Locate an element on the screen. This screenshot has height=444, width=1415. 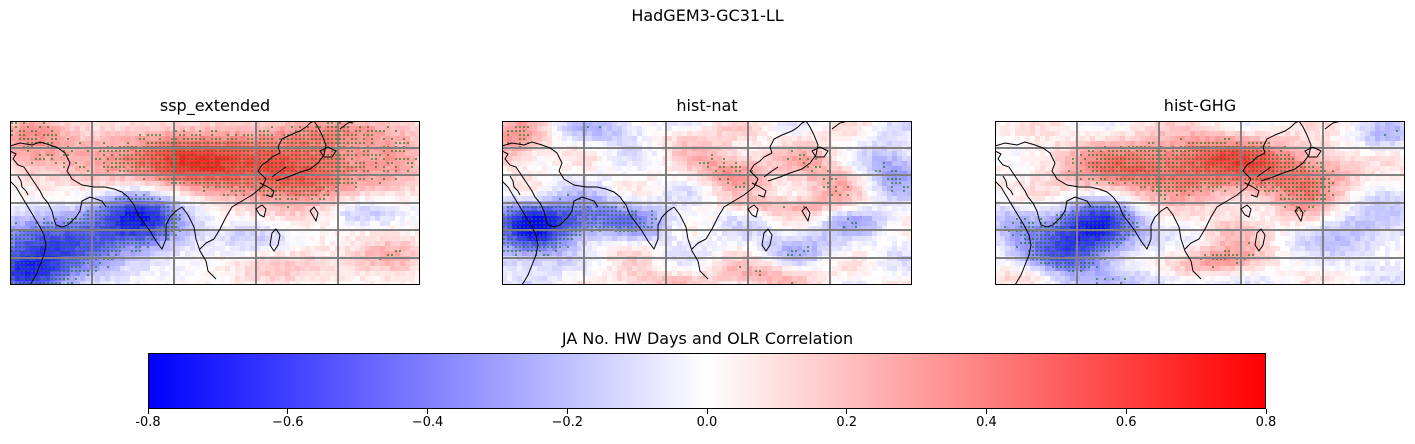
correlation-map-hist-nat is located at coordinates (707, 203).